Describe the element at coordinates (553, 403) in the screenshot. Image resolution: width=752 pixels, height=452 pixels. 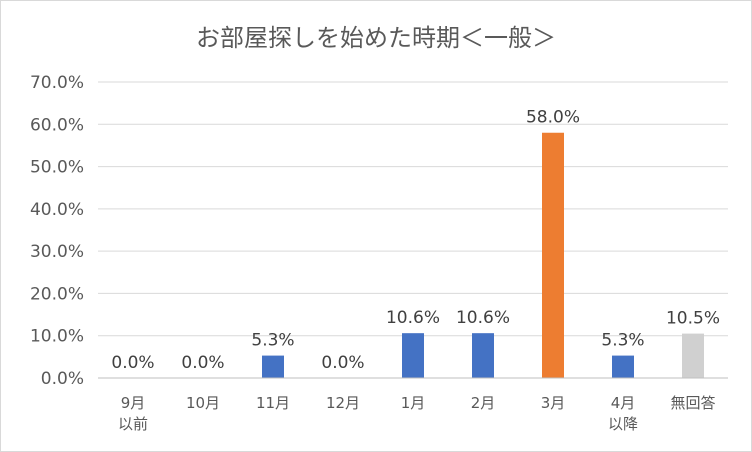
I see `x-tick-label: 3月` at that location.